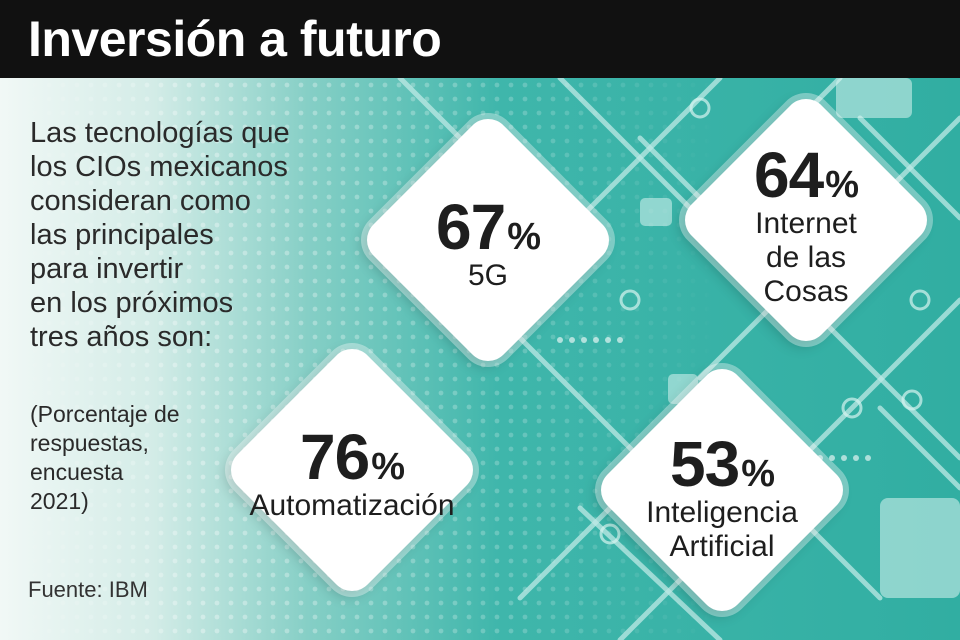 This screenshot has height=640, width=960. Describe the element at coordinates (122, 235) in the screenshot. I see `intro-line: las principales` at that location.